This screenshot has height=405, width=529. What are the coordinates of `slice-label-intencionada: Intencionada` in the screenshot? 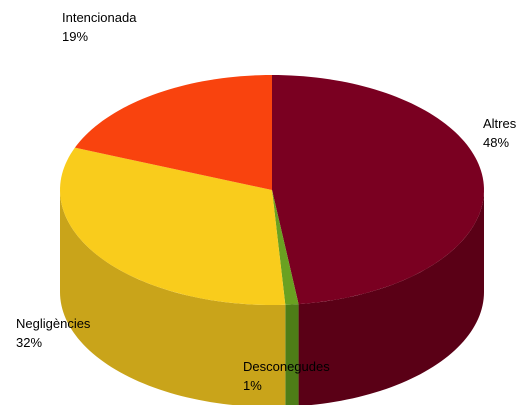 It's located at (99, 17).